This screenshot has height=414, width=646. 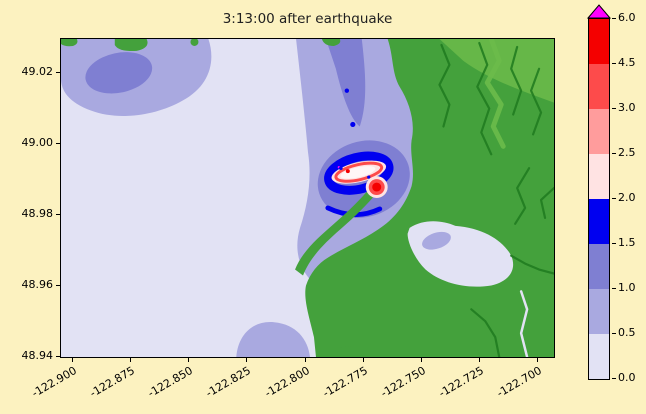 I want to click on colorbar-tick-label: 0.5, so click(x=627, y=332).